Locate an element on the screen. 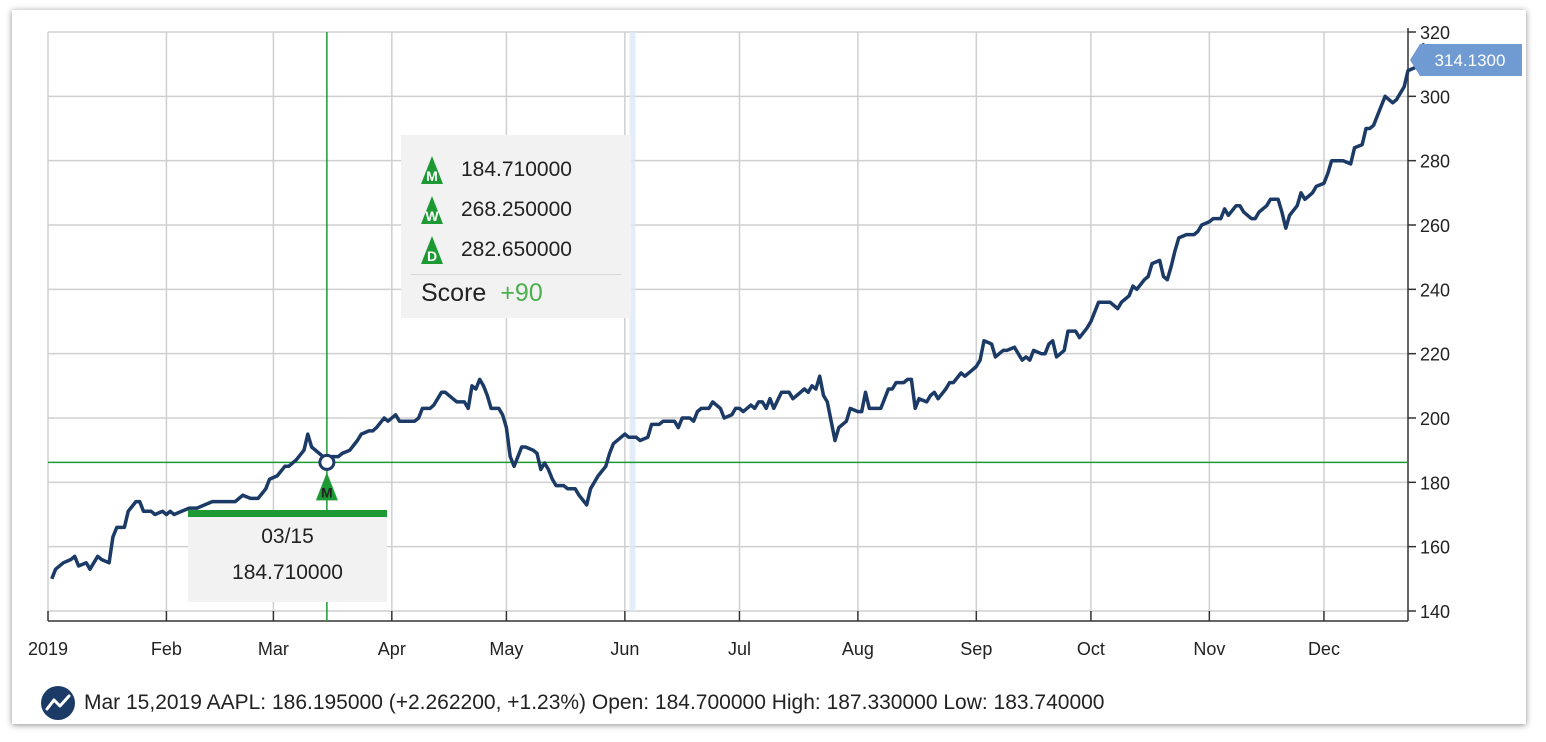  svg-text: D is located at coordinates (432, 256).